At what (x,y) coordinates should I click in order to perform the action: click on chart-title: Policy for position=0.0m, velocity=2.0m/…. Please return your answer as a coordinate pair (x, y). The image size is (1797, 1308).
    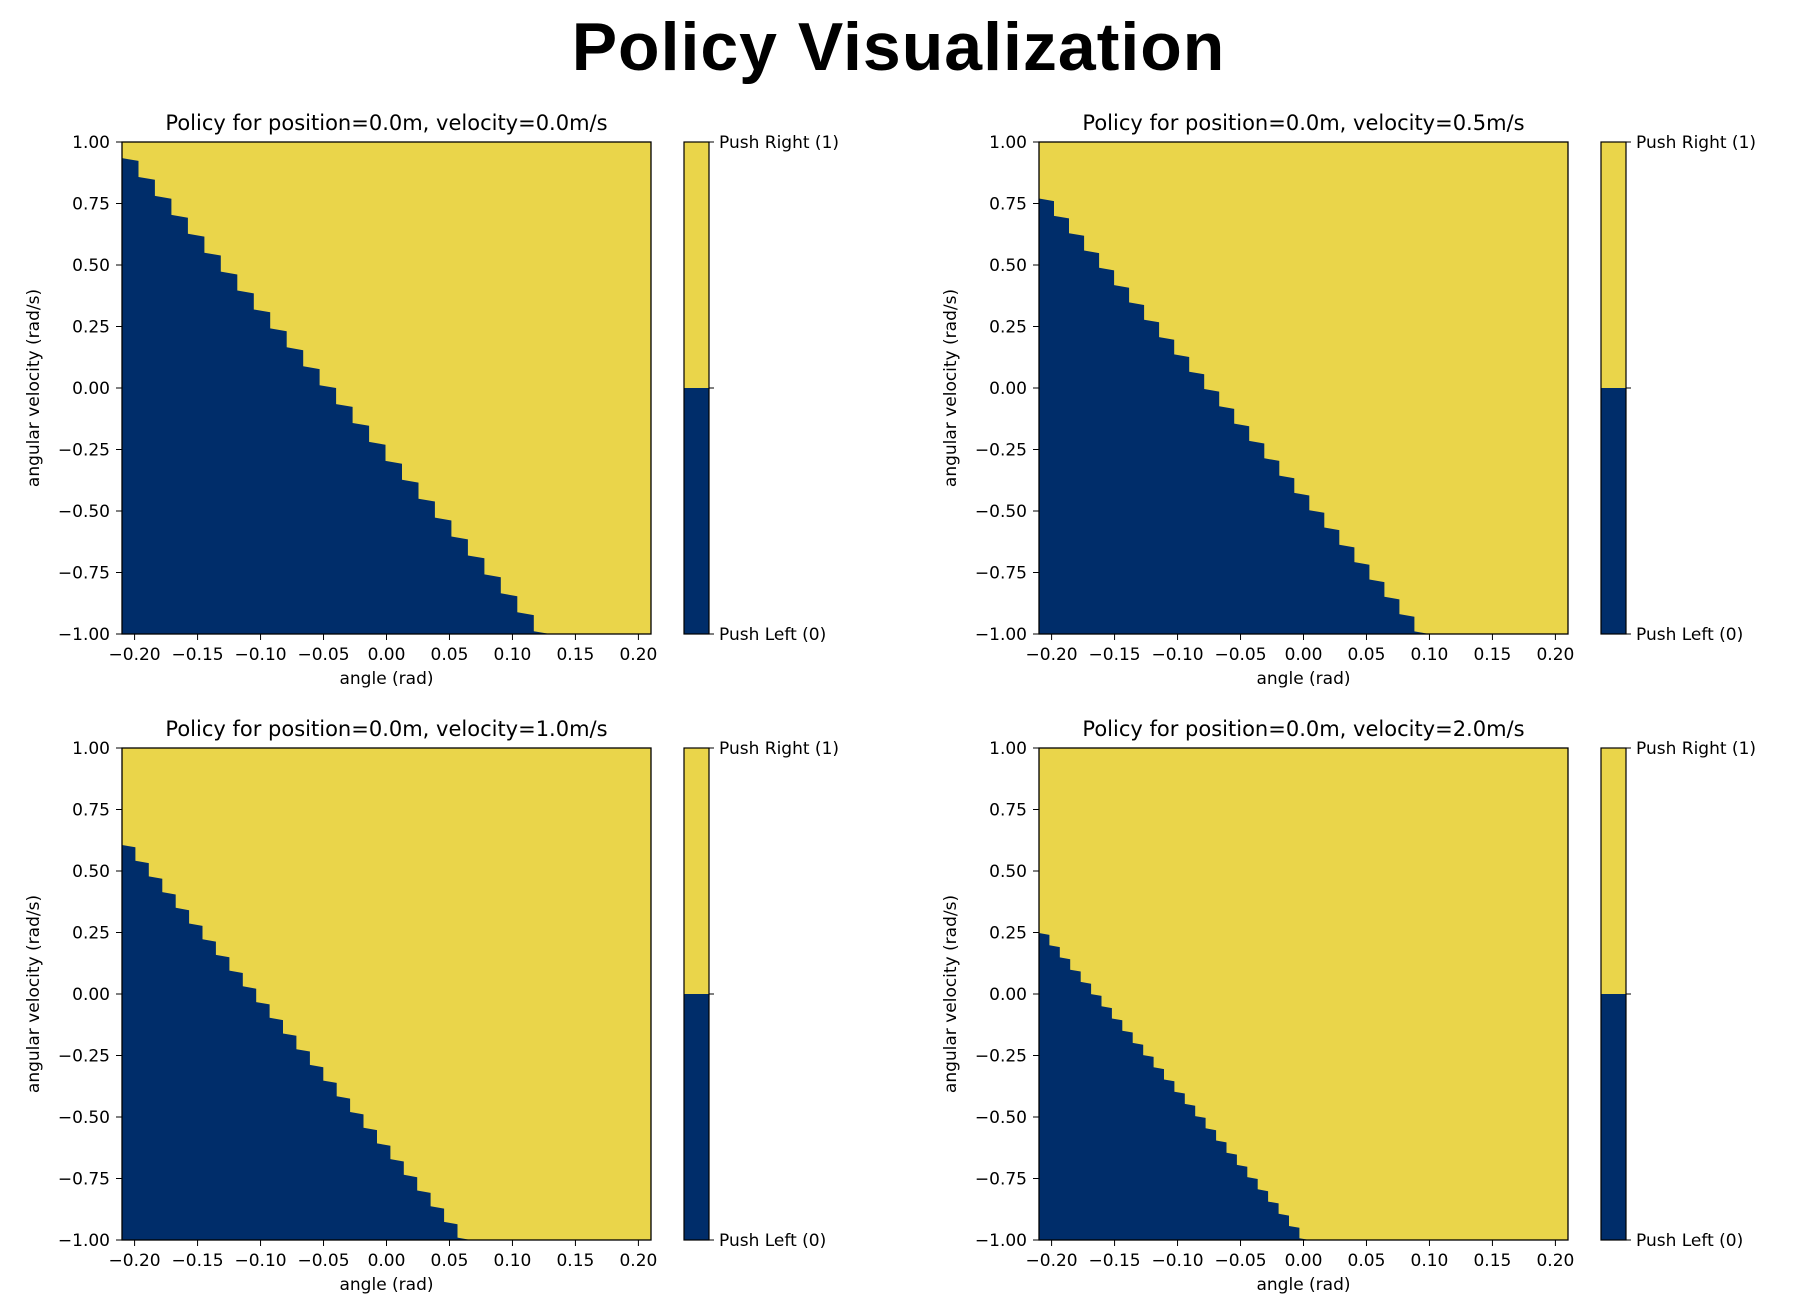
    Looking at the image, I should click on (1303, 729).